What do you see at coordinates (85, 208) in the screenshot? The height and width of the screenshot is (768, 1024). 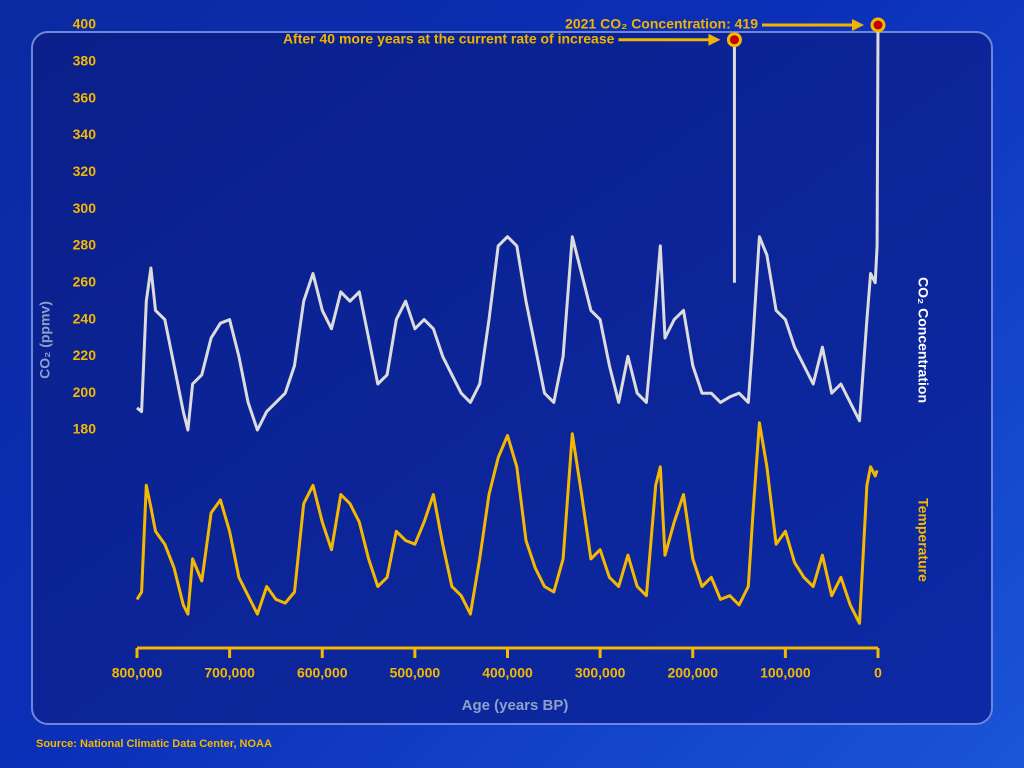 I see `y-tick-label: 300` at bounding box center [85, 208].